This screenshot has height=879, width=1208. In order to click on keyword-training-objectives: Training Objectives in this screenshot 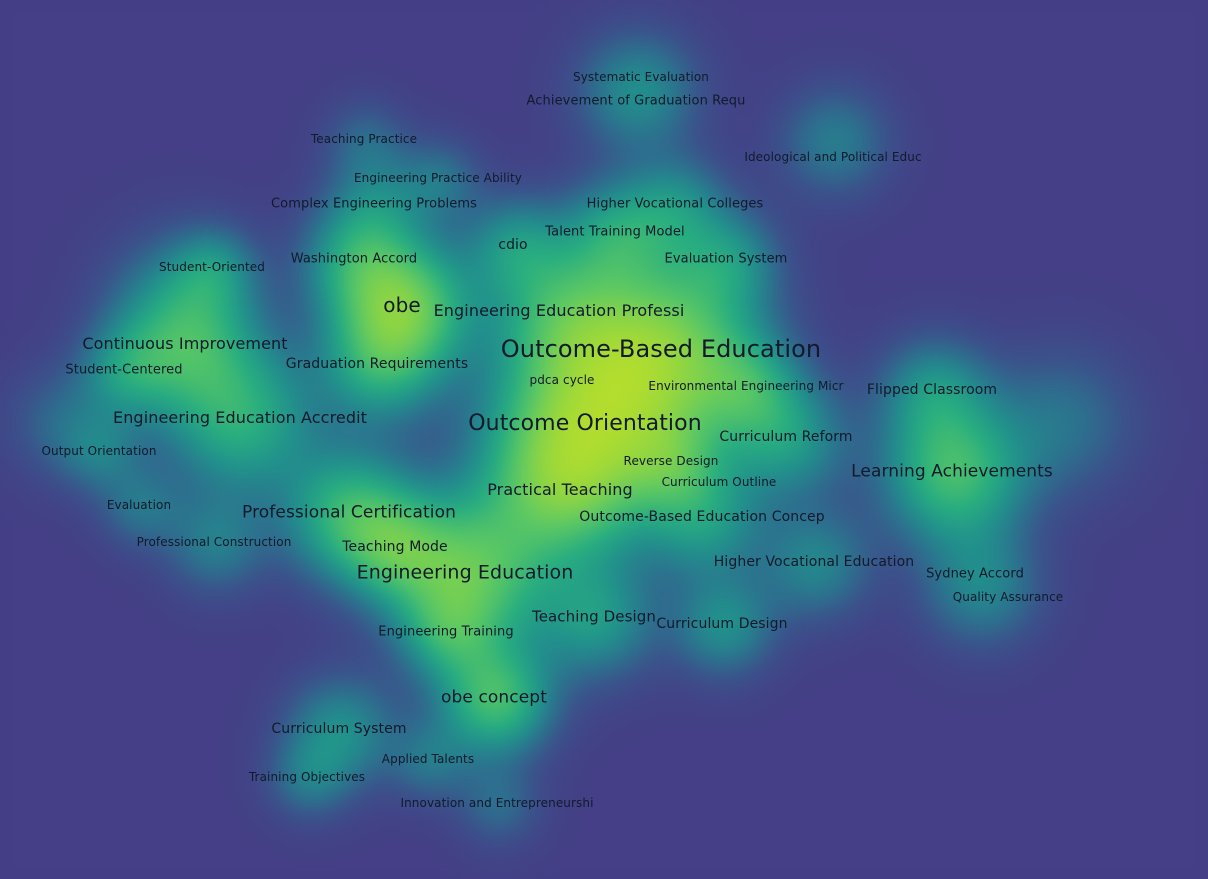, I will do `click(307, 777)`.